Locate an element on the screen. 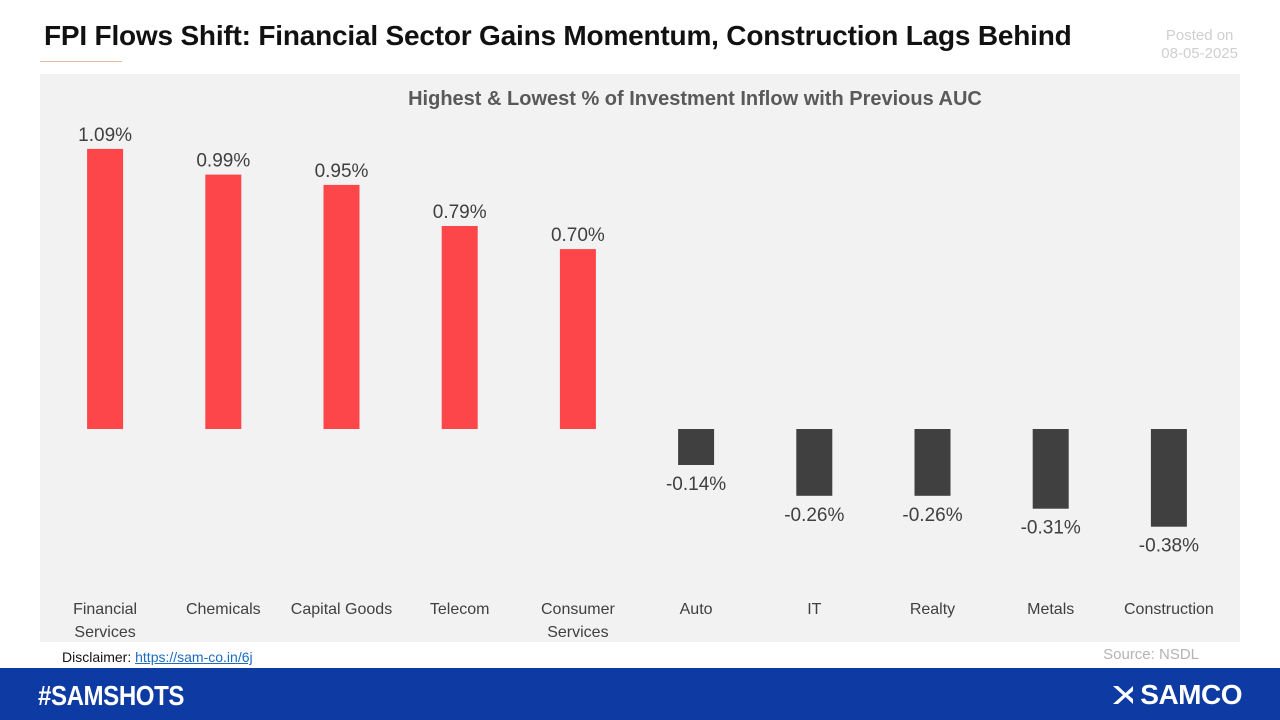 This screenshot has width=1280, height=720. disclaimer-label: Disclaimer: is located at coordinates (97, 657).